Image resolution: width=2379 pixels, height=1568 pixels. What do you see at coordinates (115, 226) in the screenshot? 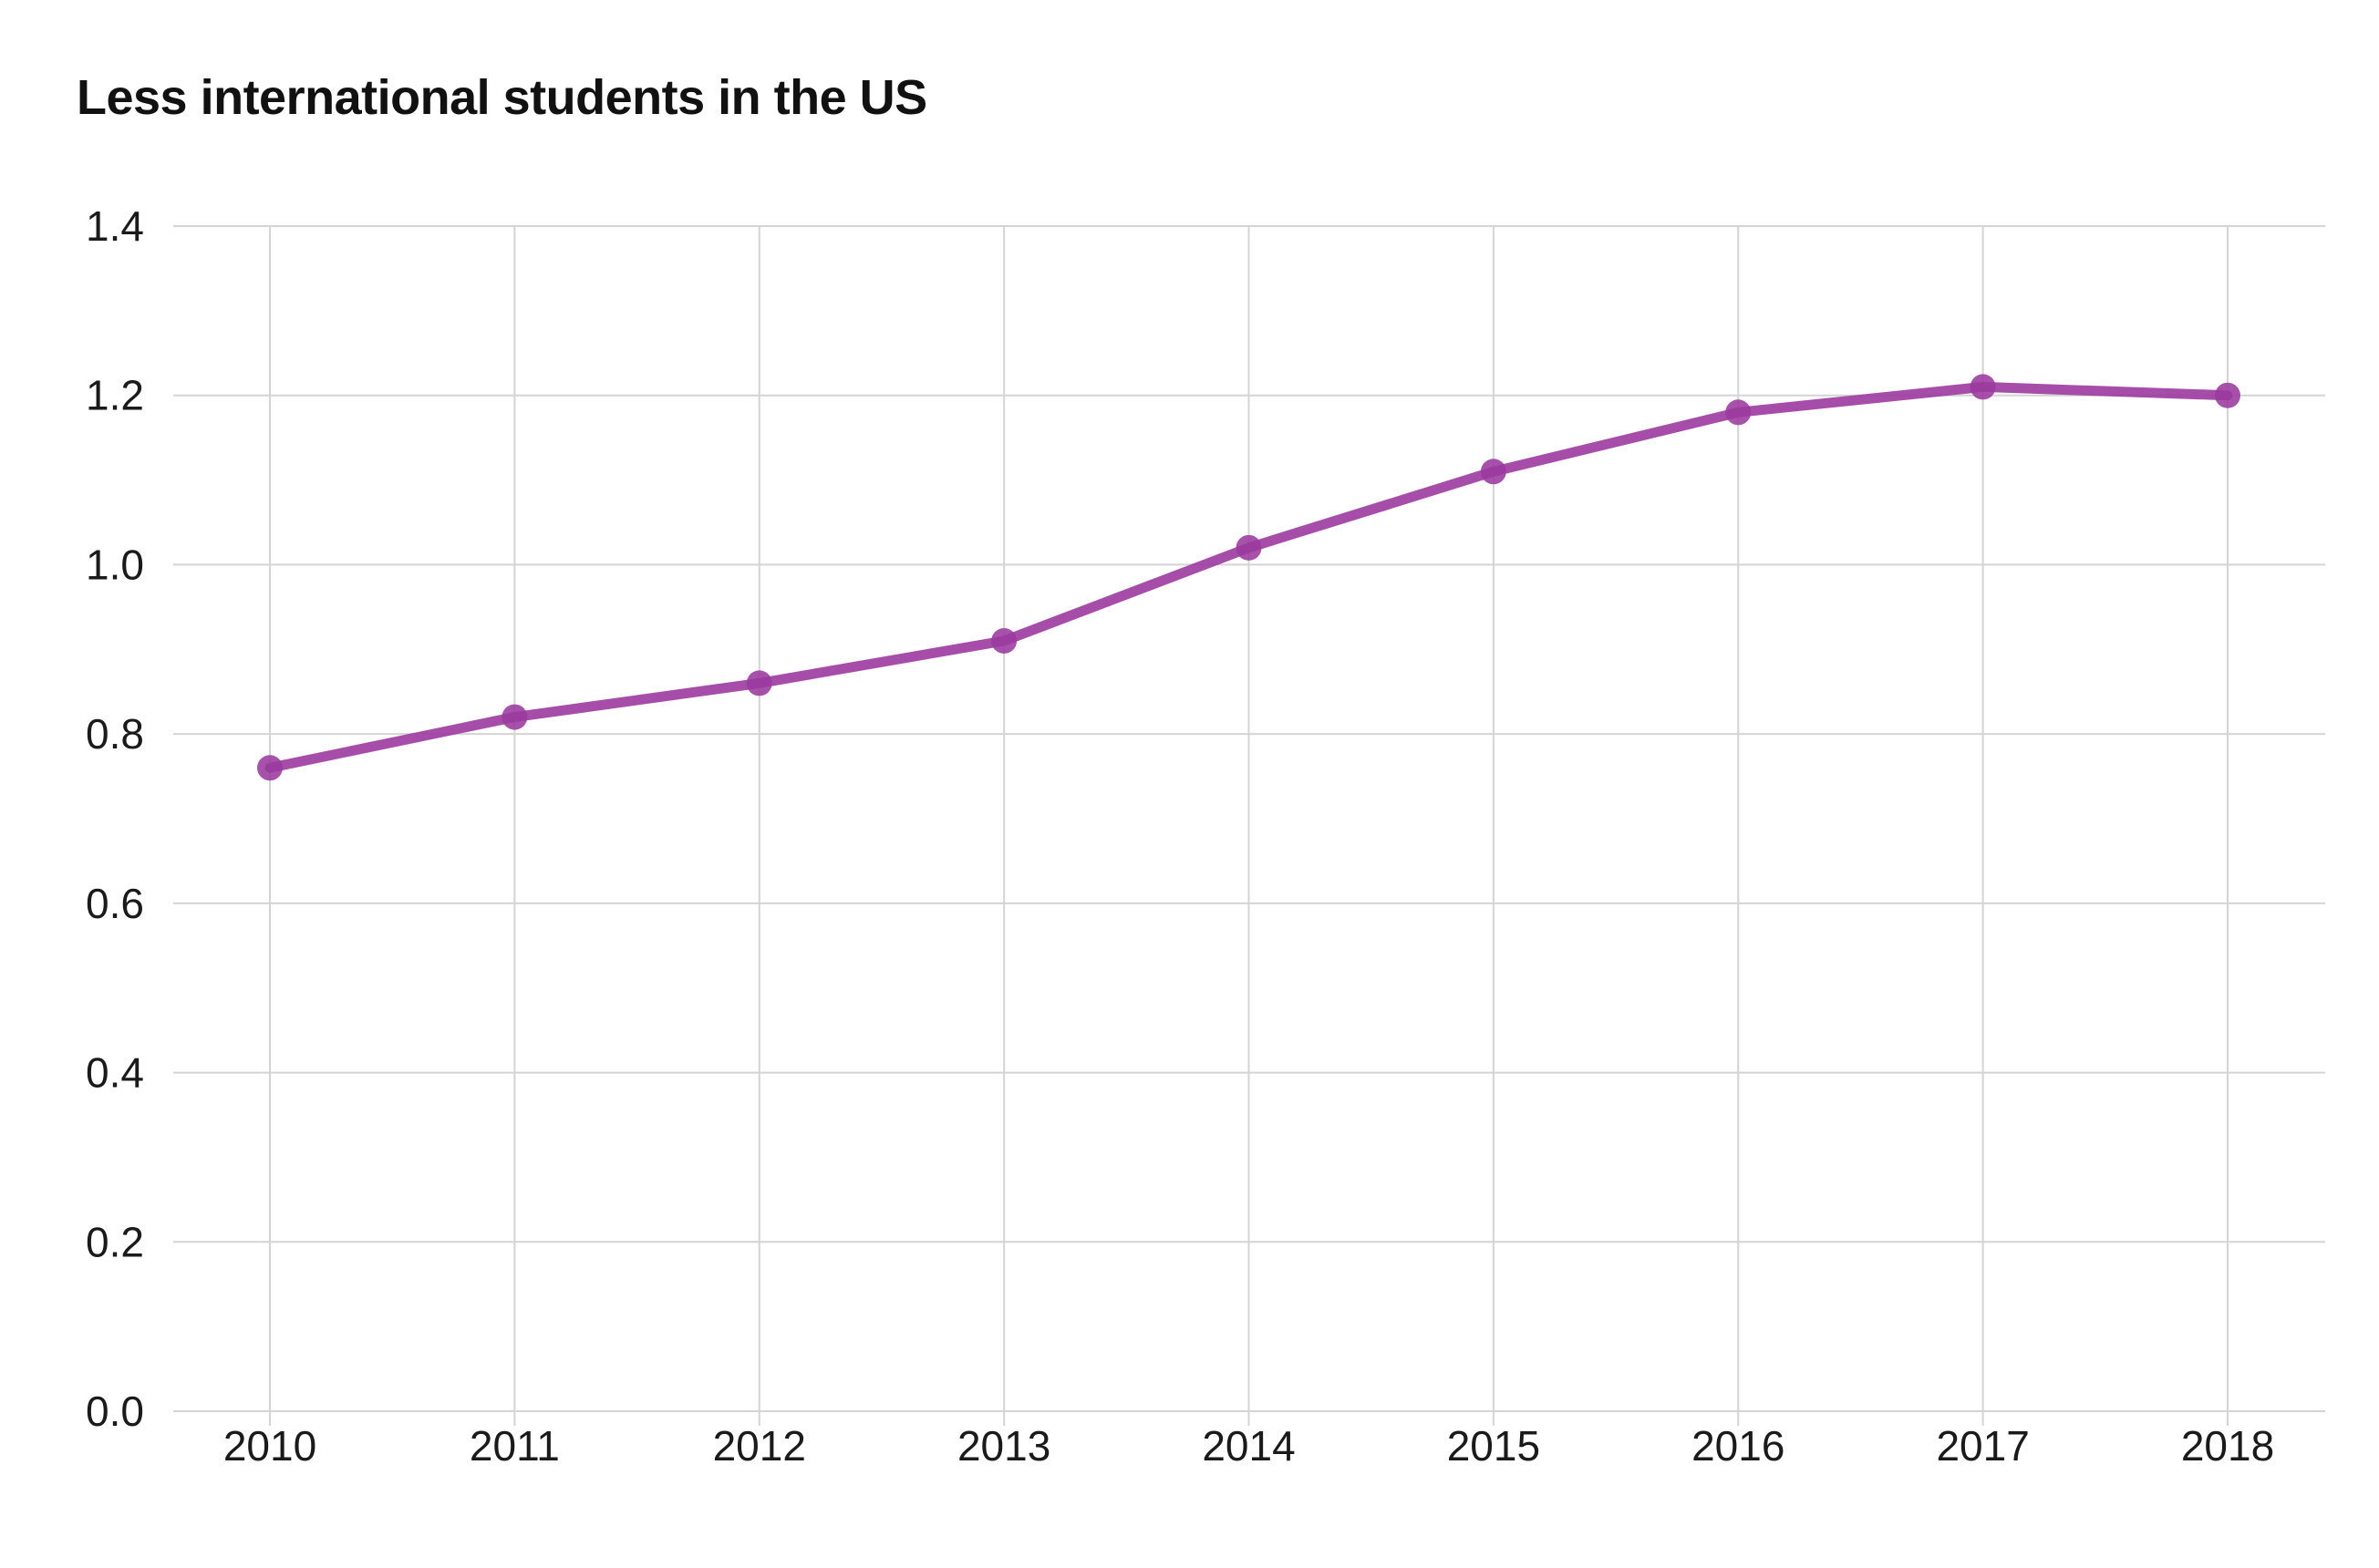
I see `y-tick-label: 1.4` at bounding box center [115, 226].